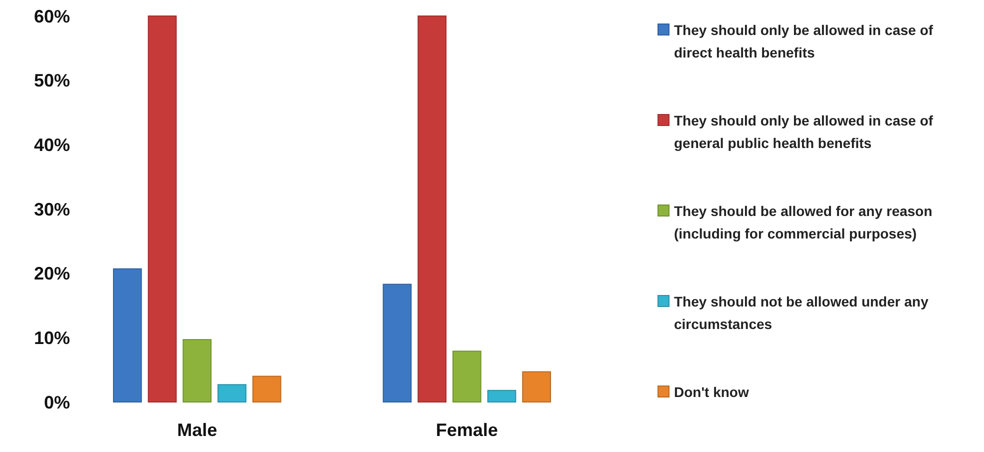 The image size is (984, 452). What do you see at coordinates (52, 144) in the screenshot?
I see `y-tick-label: 40%` at bounding box center [52, 144].